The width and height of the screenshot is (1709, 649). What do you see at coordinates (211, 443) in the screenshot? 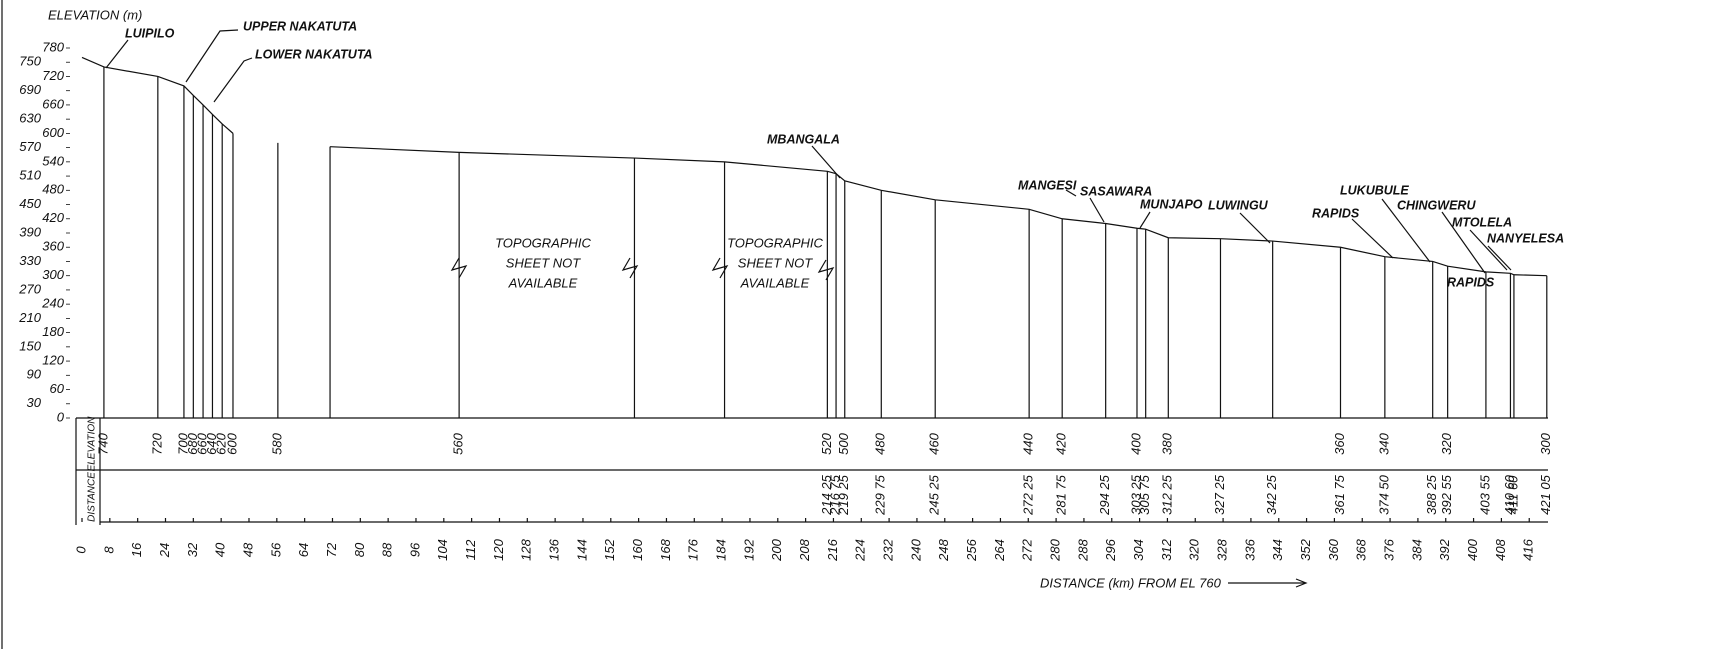
I see `elevation-label: 640` at bounding box center [211, 443].